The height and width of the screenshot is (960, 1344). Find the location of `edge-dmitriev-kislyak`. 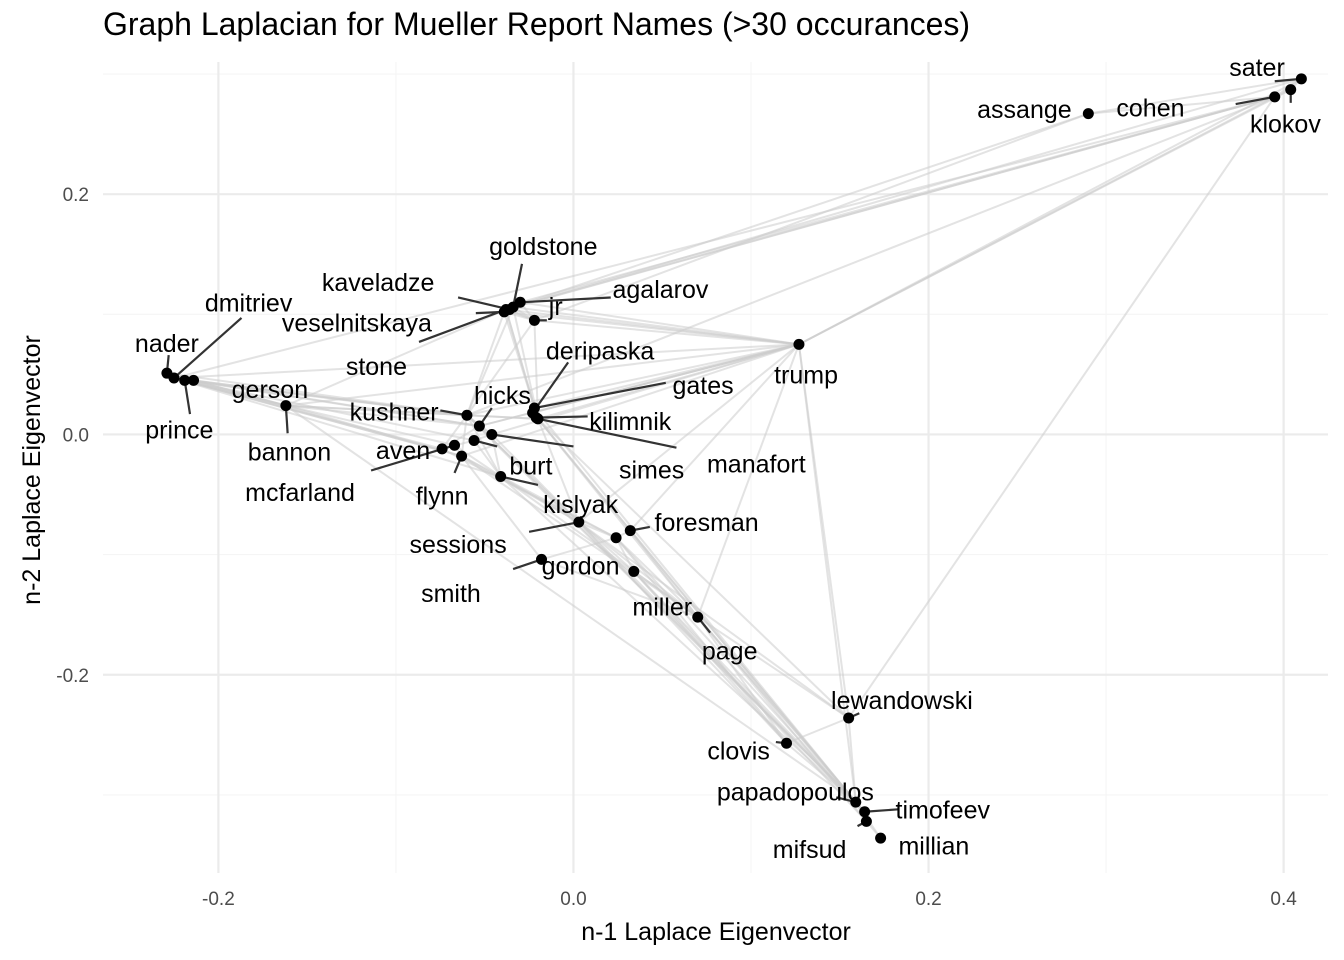

edge-dmitriev-kislyak is located at coordinates (337, 427).